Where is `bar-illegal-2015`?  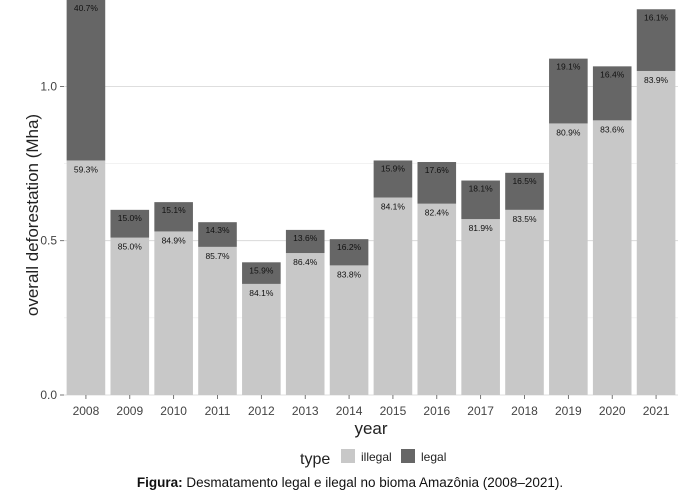 bar-illegal-2015 is located at coordinates (393, 296).